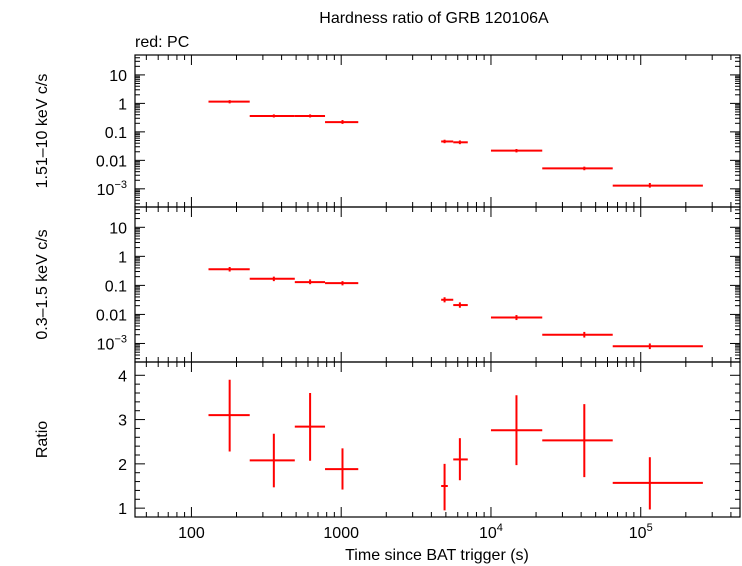 This screenshot has width=742, height=566. Describe the element at coordinates (341, 533) in the screenshot. I see `x-tick-label: 1000` at that location.